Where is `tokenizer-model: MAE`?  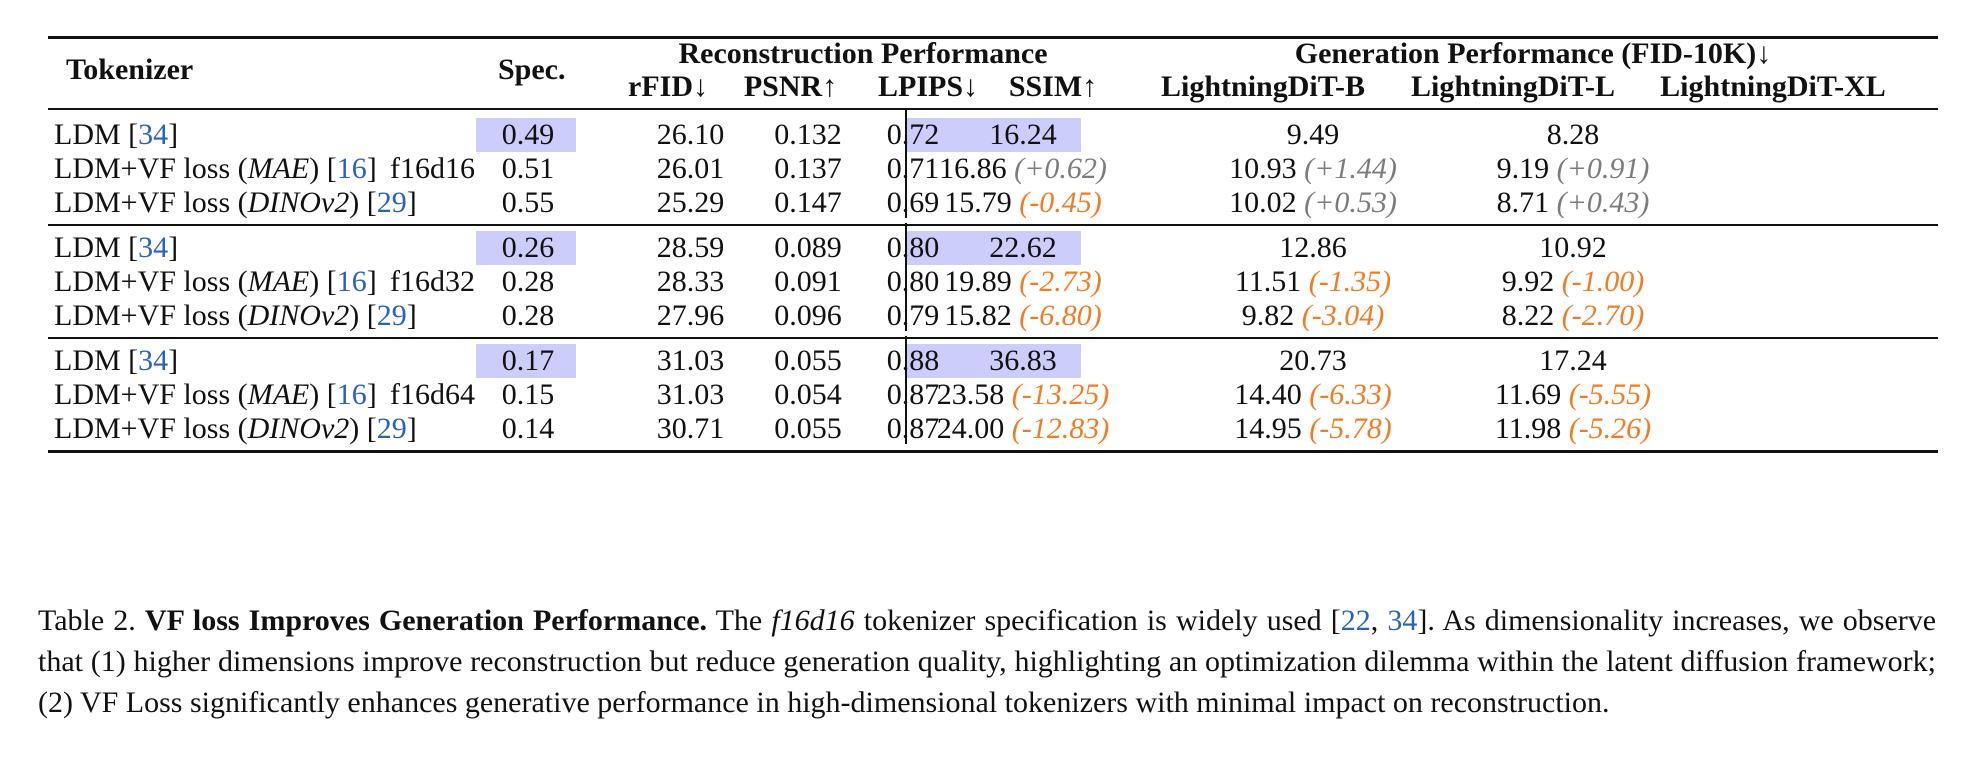 tokenizer-model: MAE is located at coordinates (278, 281).